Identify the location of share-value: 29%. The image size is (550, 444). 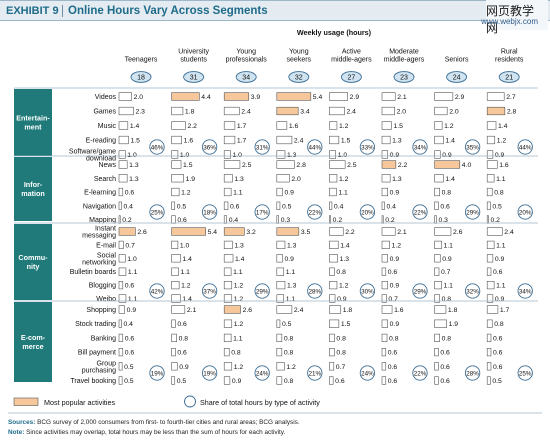
(262, 291).